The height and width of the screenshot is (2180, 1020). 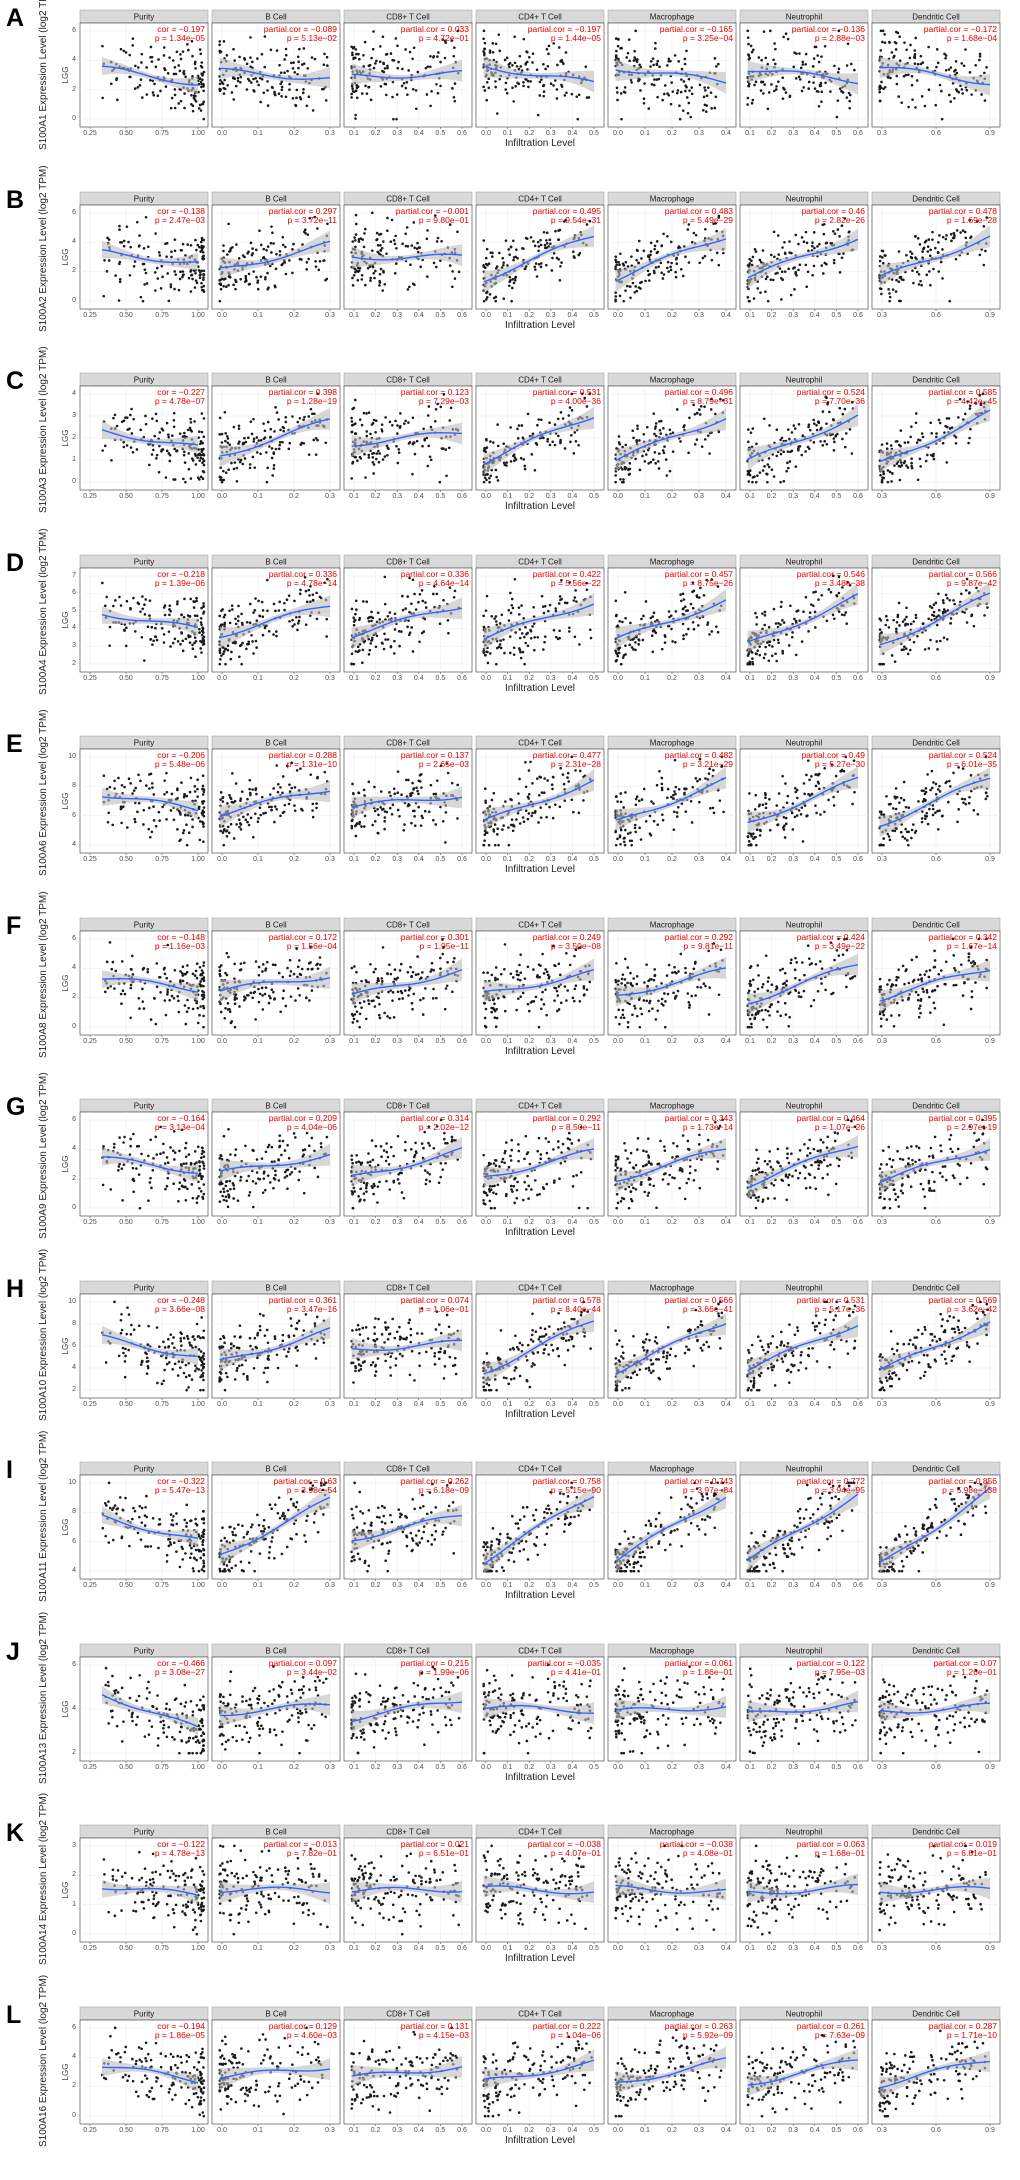 What do you see at coordinates (153, 621) in the screenshot?
I see `scatter-points` at bounding box center [153, 621].